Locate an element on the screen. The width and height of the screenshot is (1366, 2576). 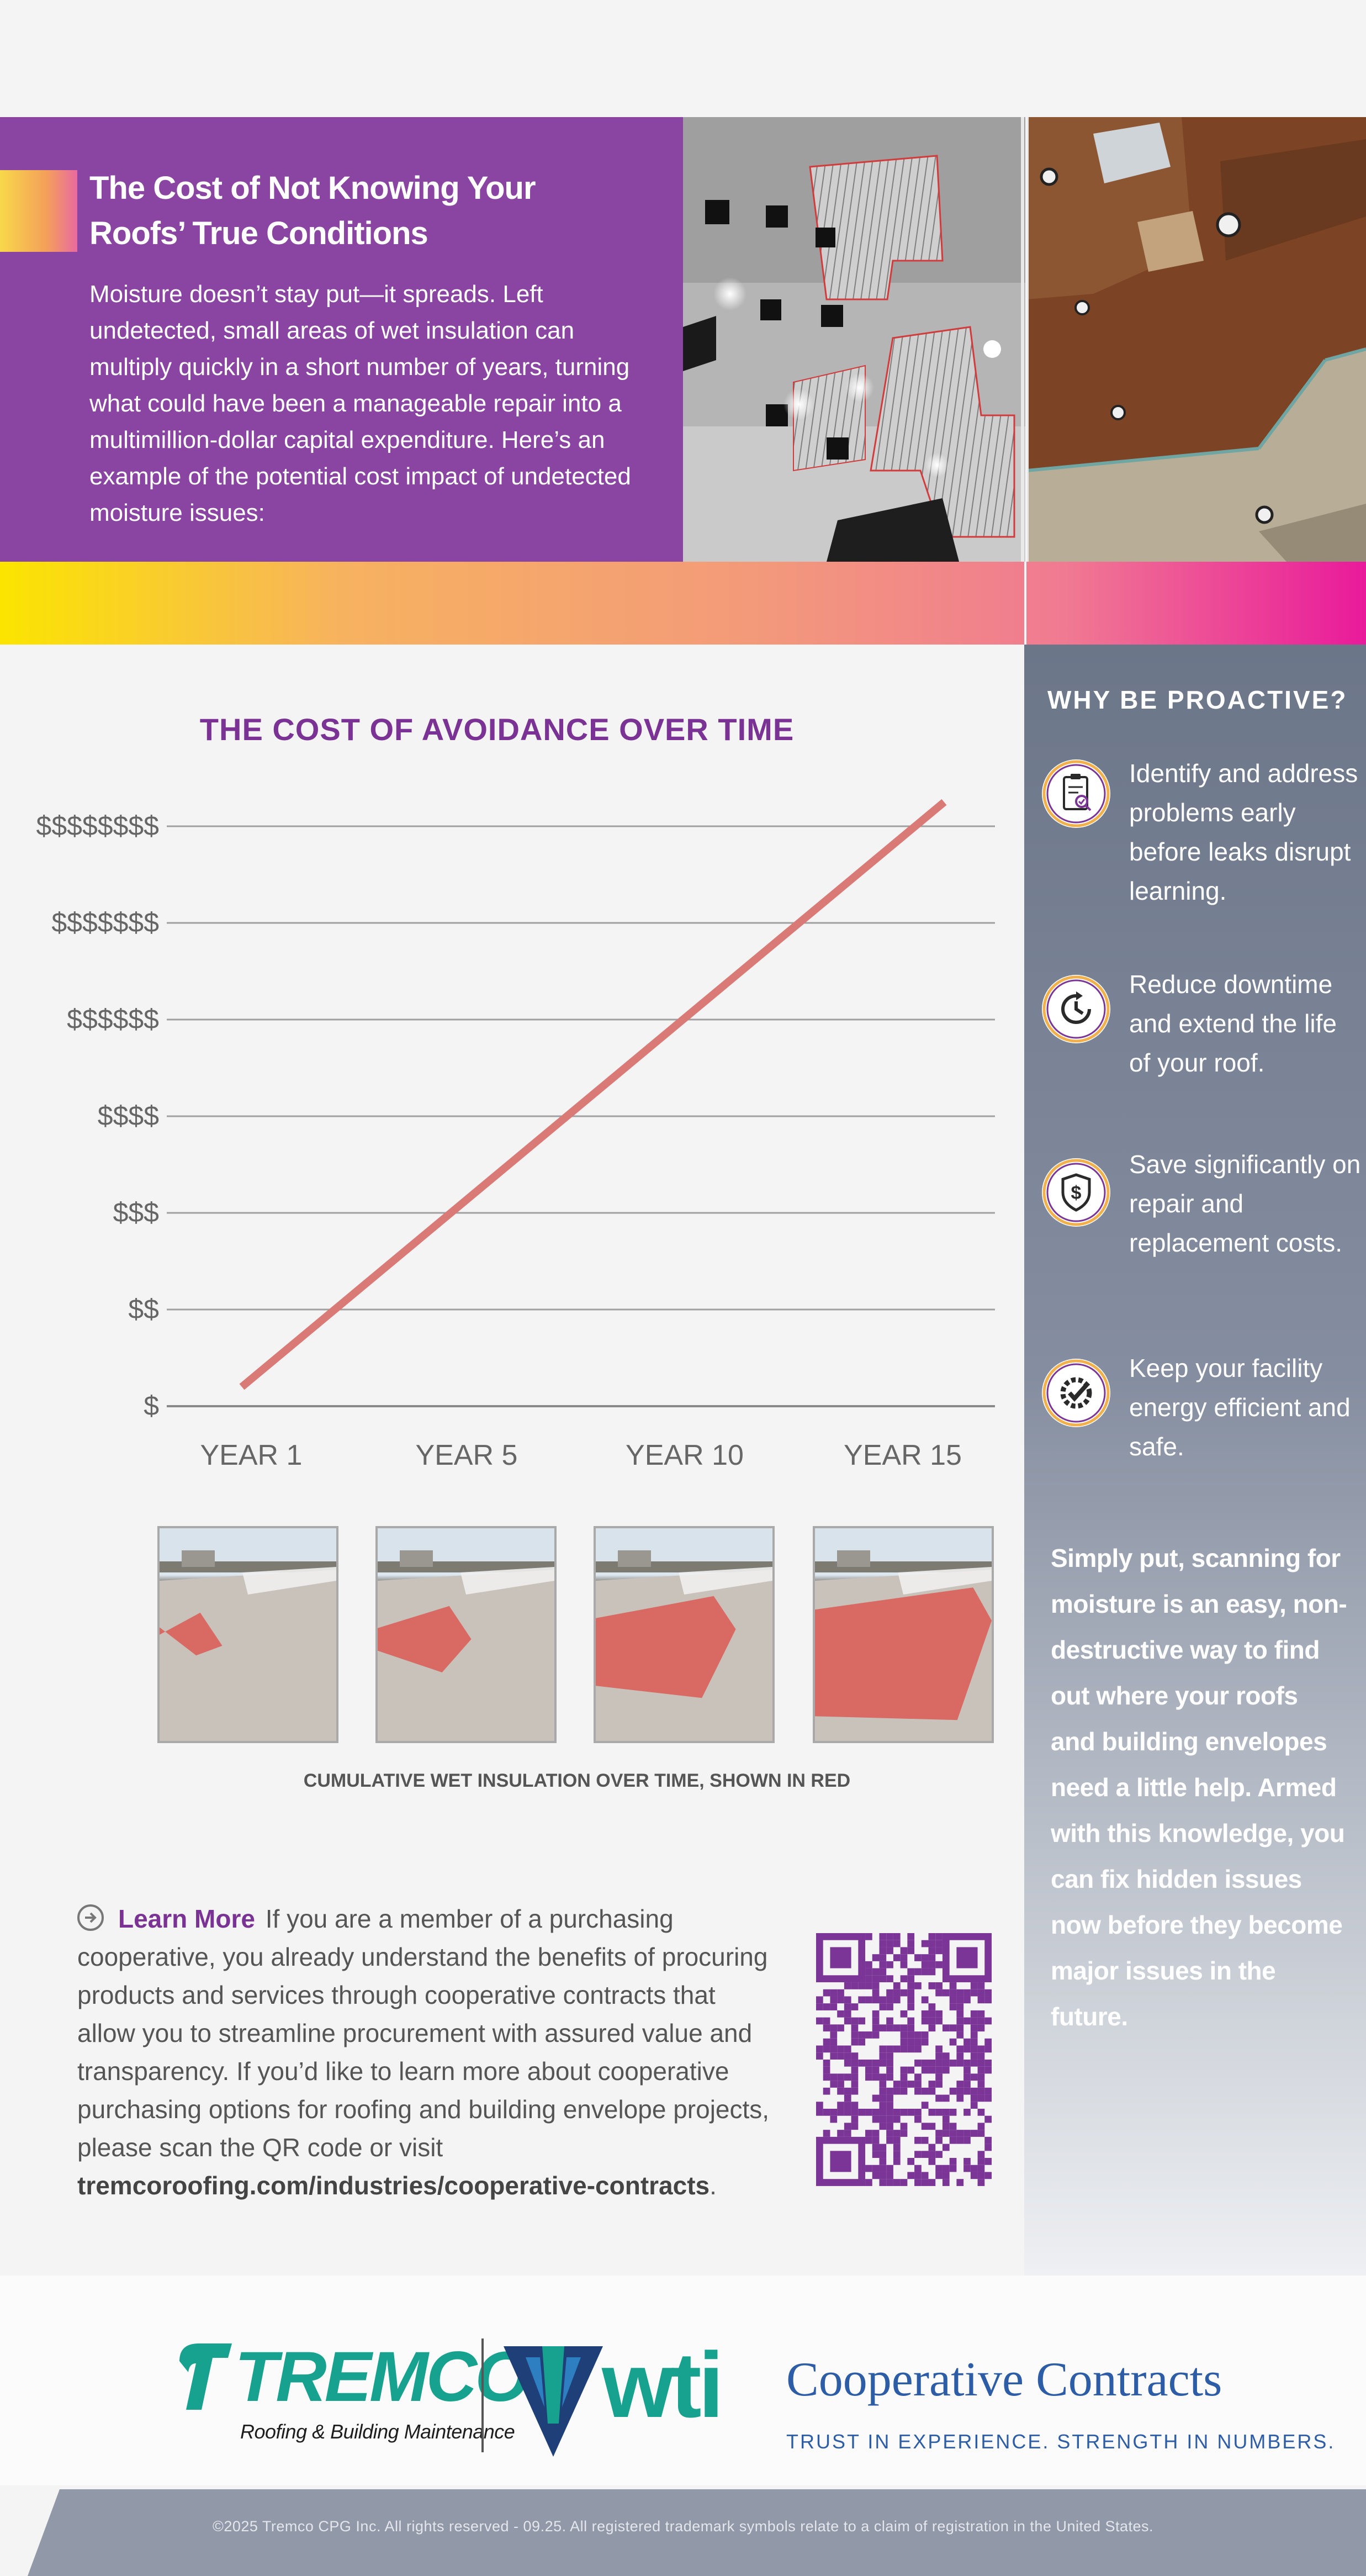
thermal-roof-image is located at coordinates (854, 339).